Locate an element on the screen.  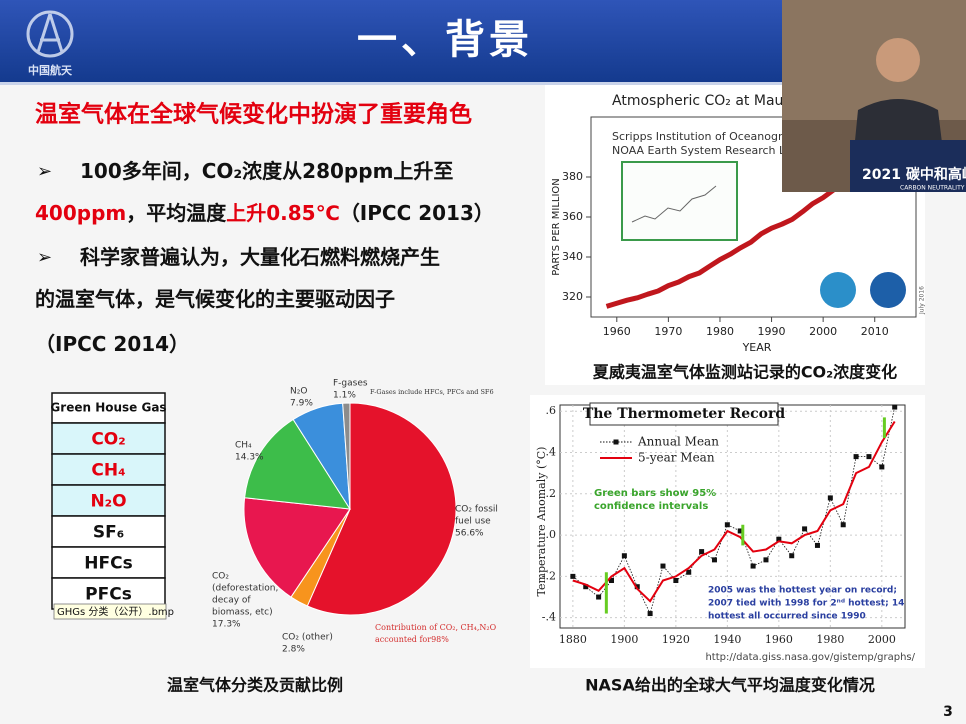
text-run: 的温室气体，是气候变化的主要驱动因子 is located at coordinates (215, 299).